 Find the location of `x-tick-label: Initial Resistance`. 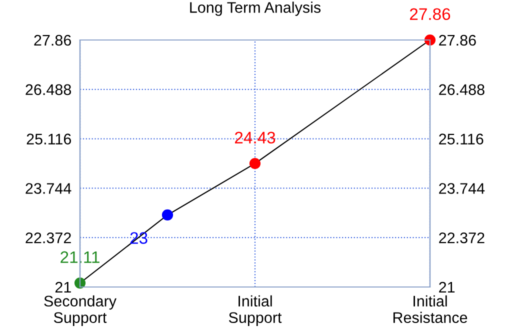

x-tick-label: Initial Resistance is located at coordinates (430, 309).